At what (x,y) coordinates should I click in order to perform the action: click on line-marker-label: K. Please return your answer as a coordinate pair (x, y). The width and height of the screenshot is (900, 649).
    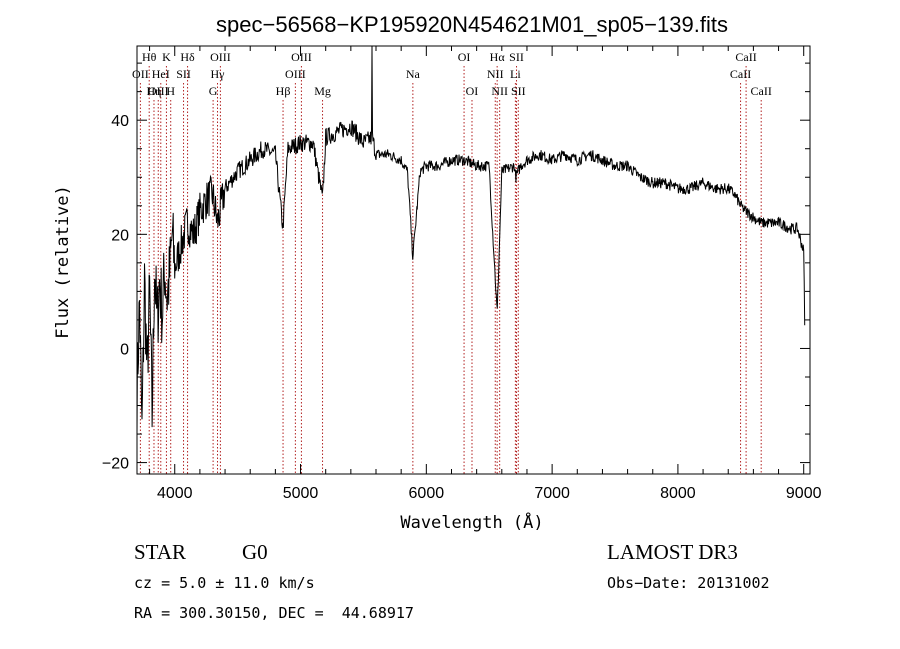
    Looking at the image, I should click on (166, 57).